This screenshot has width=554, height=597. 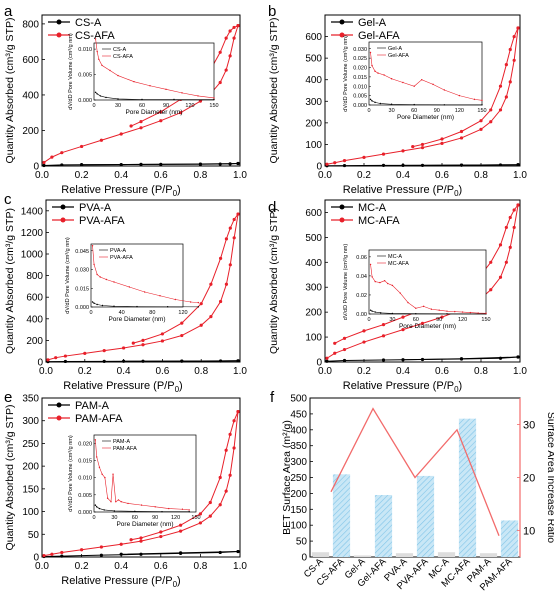 I want to click on x-tick-label: 0.0, so click(x=325, y=175).